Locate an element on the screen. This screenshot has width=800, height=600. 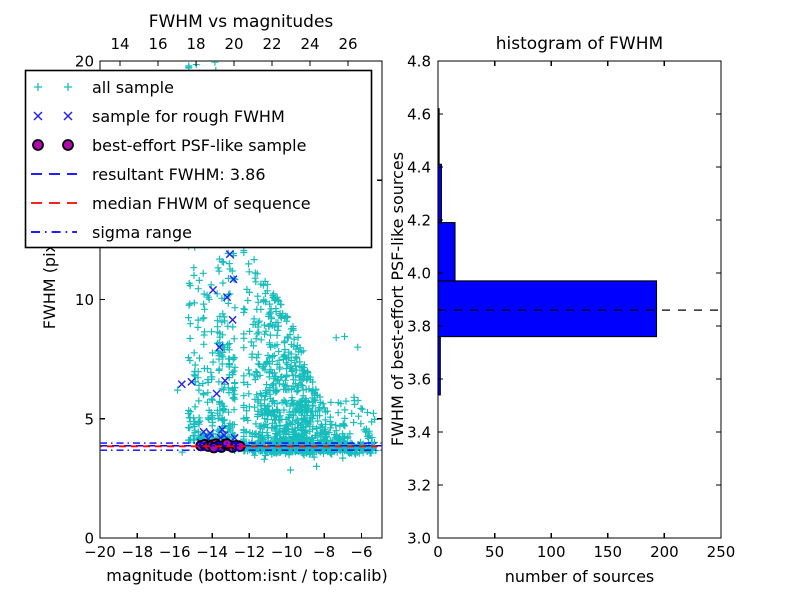
bottom-axis-tick-label: −14 is located at coordinates (212, 552).